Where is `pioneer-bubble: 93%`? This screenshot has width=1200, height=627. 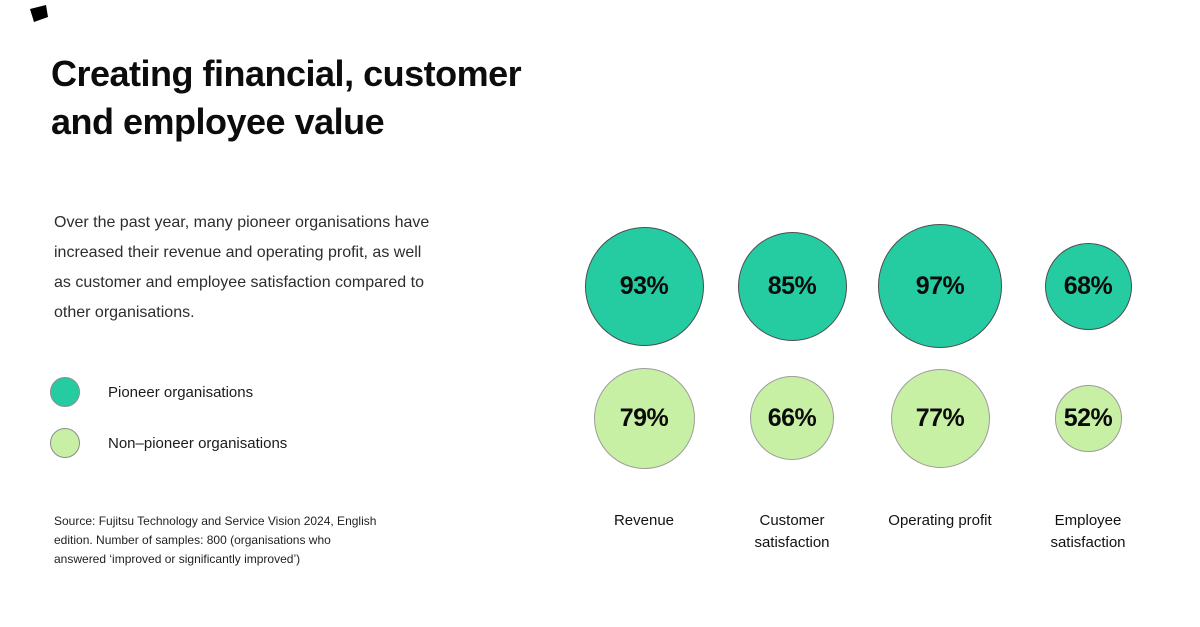
pioneer-bubble: 93% is located at coordinates (644, 286).